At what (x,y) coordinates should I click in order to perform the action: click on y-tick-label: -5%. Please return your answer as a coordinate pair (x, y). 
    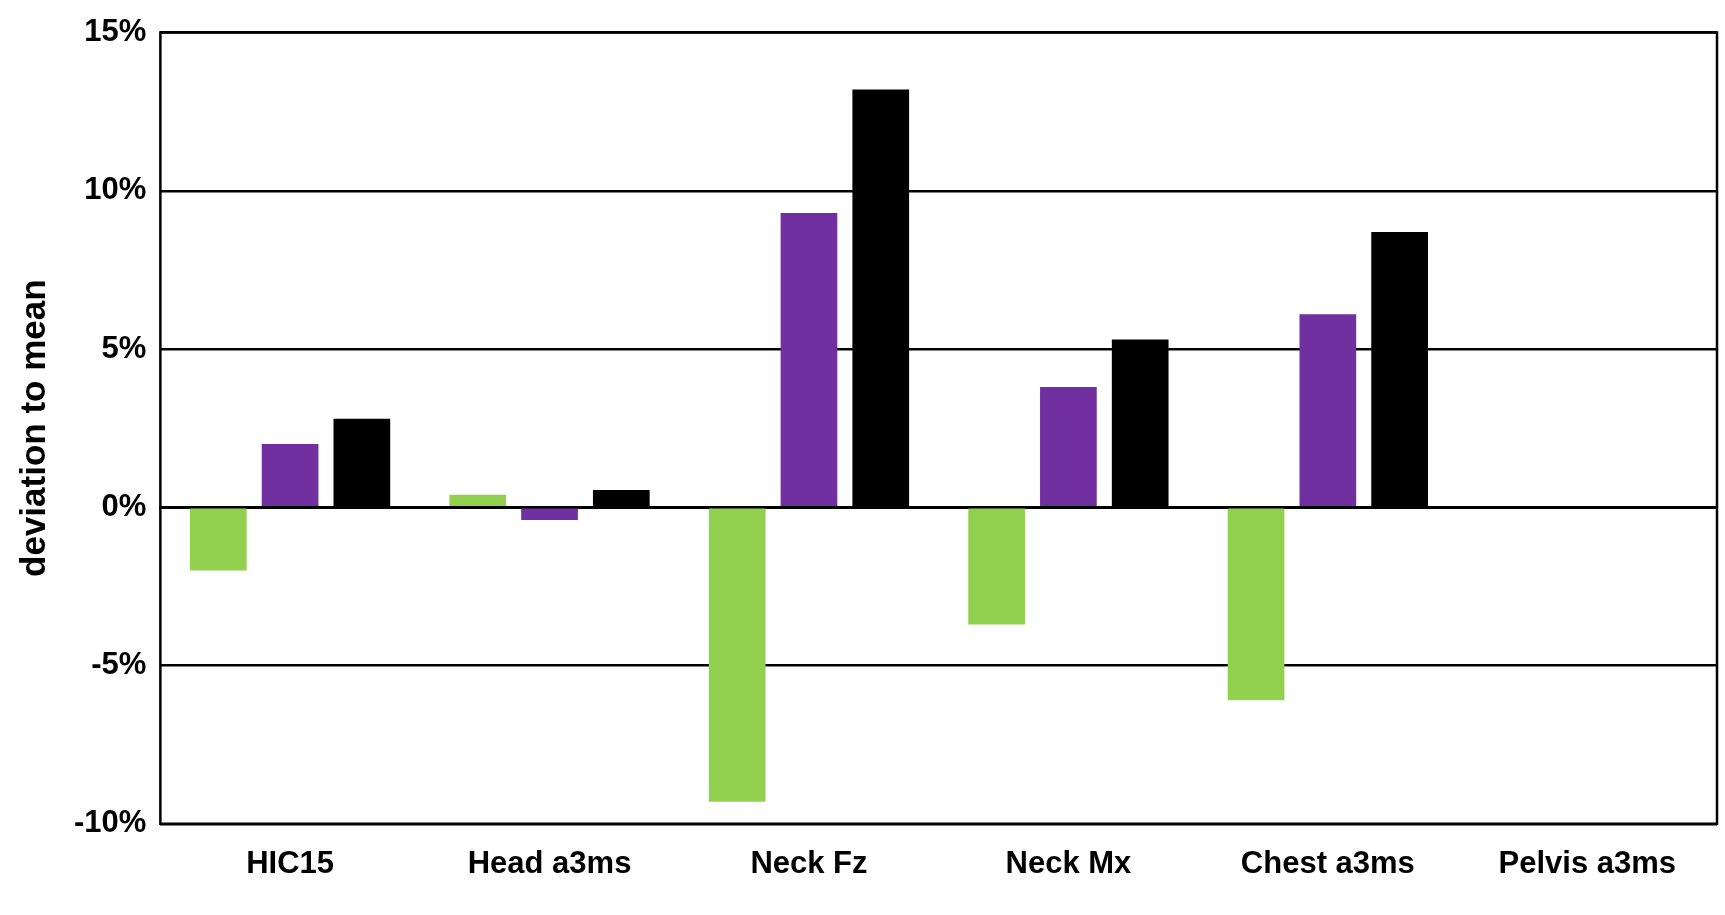
    Looking at the image, I should click on (119, 664).